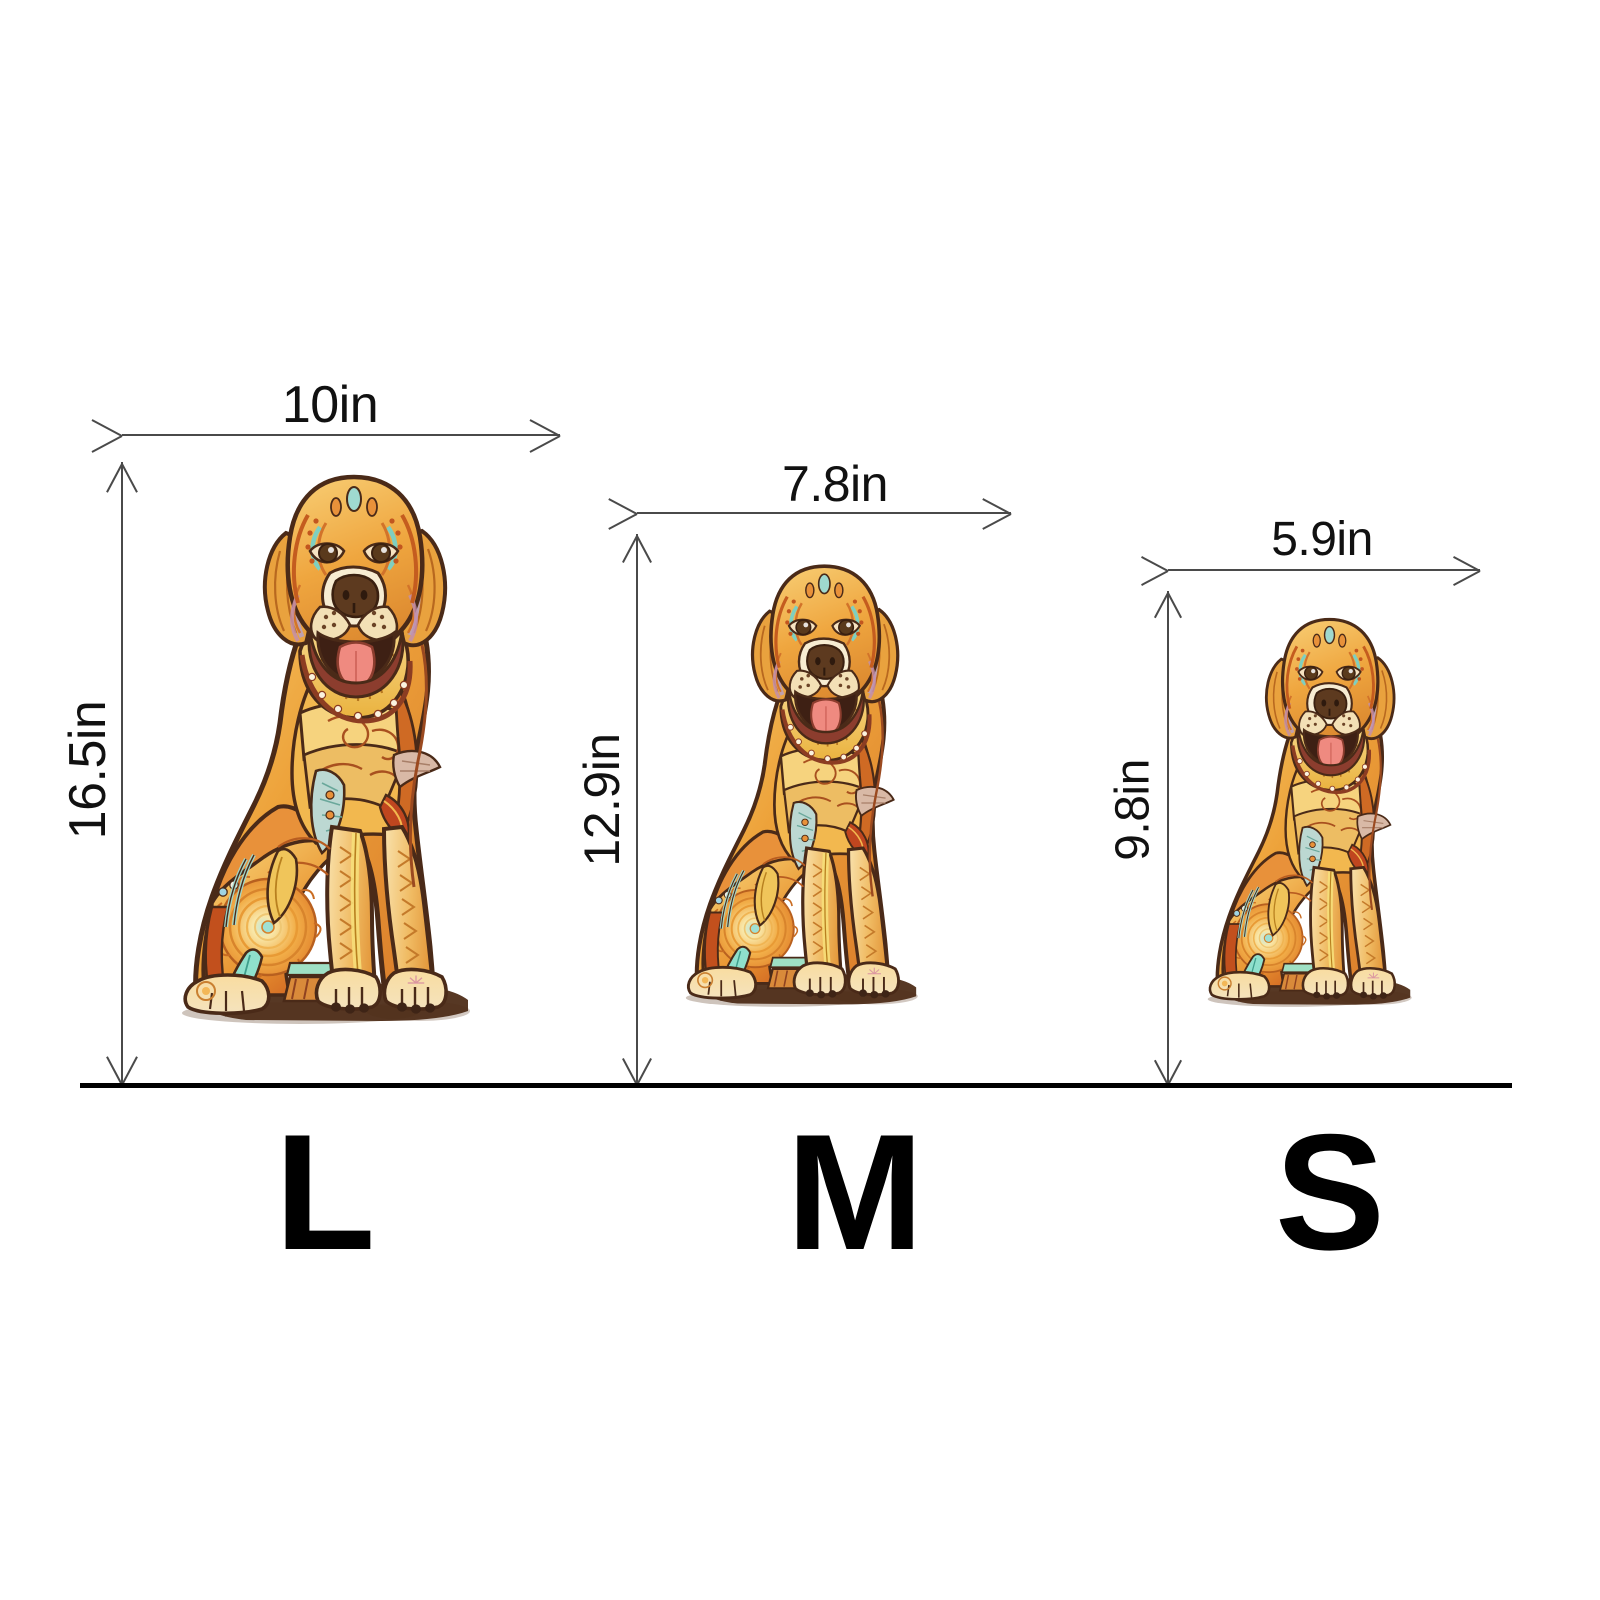  Describe the element at coordinates (107, 428) in the screenshot. I see `large-width-arrowhead-left-upper` at that location.